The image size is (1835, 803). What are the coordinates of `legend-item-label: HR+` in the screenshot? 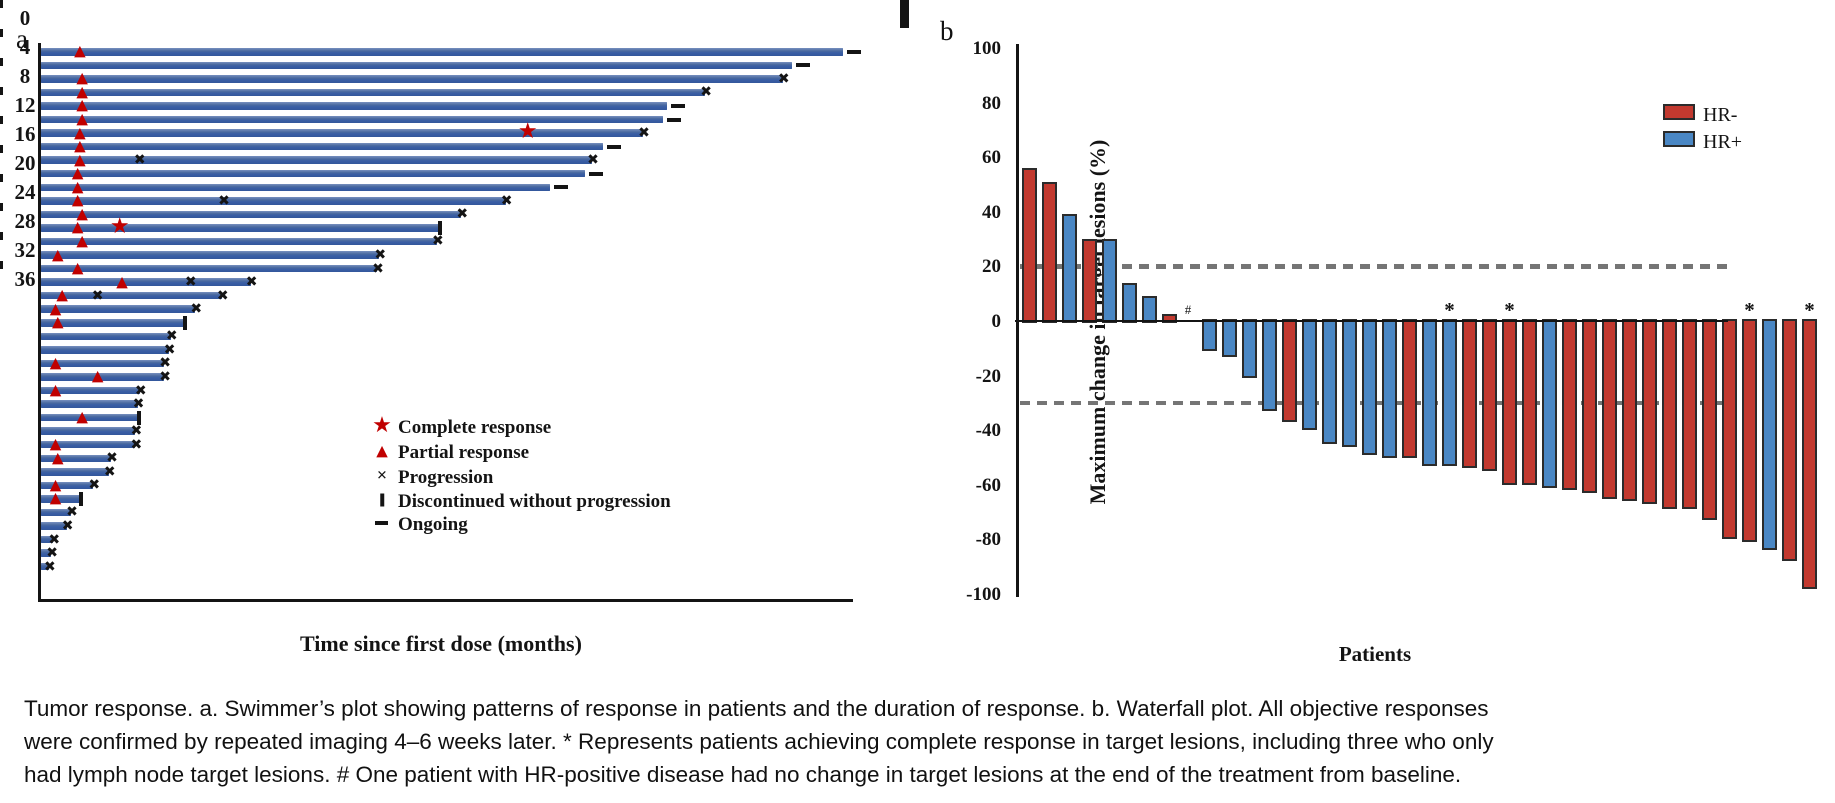 It's located at (1723, 142).